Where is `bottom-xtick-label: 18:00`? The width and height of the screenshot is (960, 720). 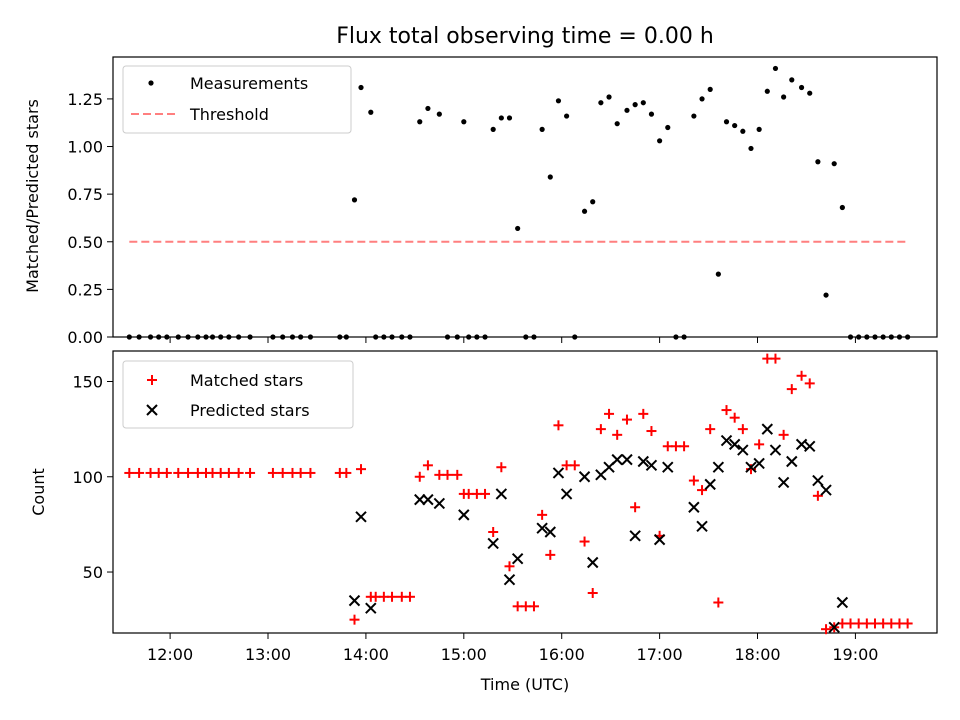
bottom-xtick-label: 18:00 is located at coordinates (757, 654).